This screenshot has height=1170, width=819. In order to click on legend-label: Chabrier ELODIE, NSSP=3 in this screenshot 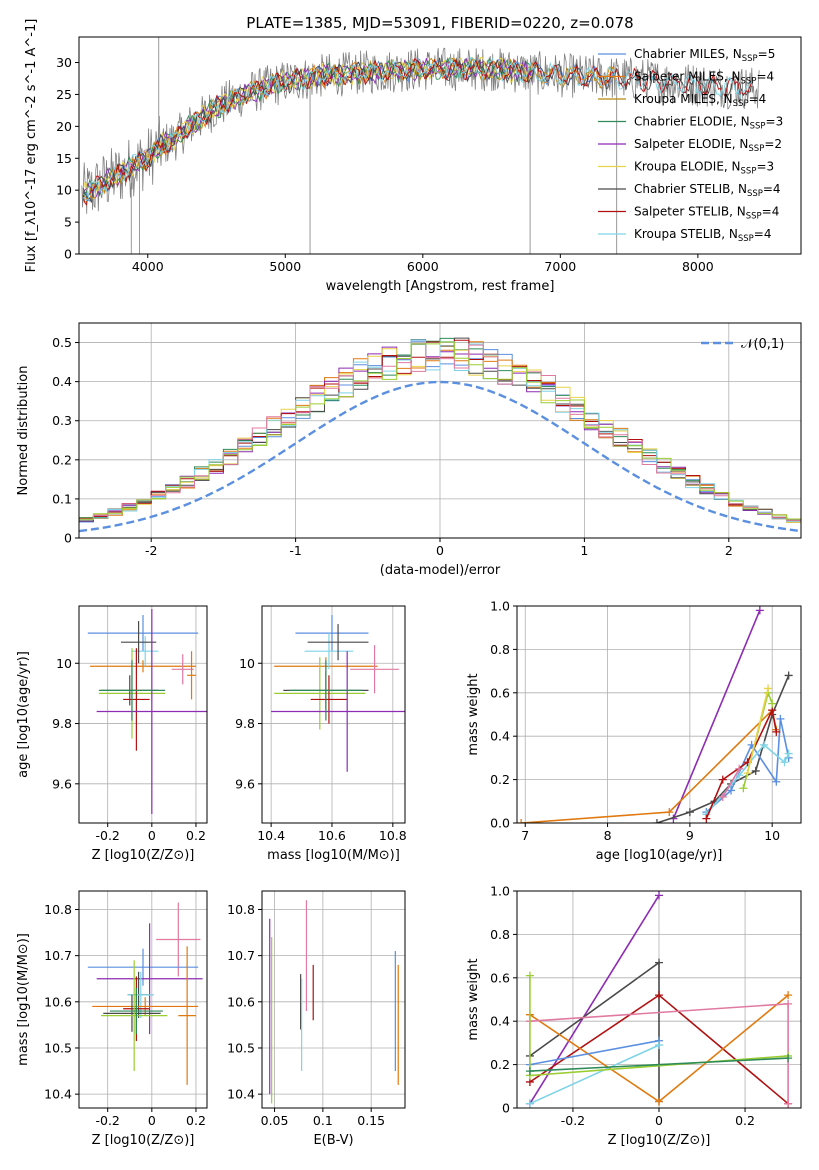, I will do `click(708, 123)`.